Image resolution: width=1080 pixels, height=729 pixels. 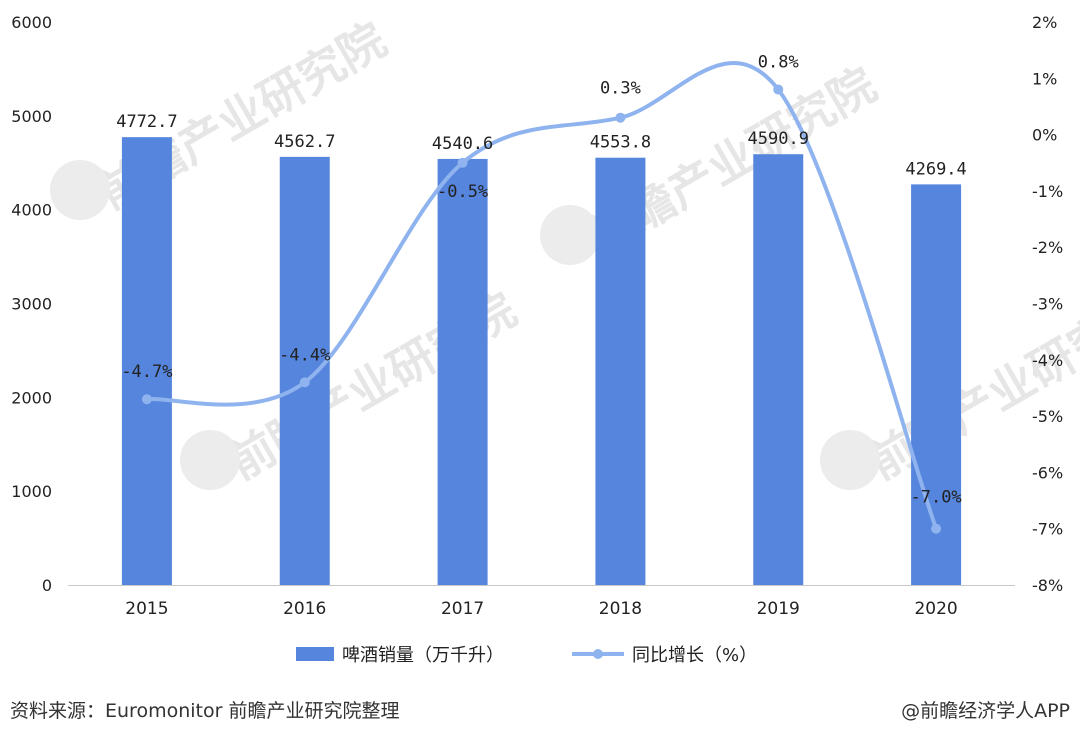 I want to click on right-axis-tick-label: 1%, so click(x=1044, y=78).